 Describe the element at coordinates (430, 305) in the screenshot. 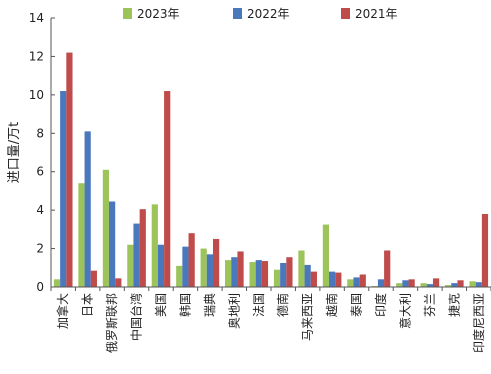

I see `x-tick-label: 芬兰` at that location.